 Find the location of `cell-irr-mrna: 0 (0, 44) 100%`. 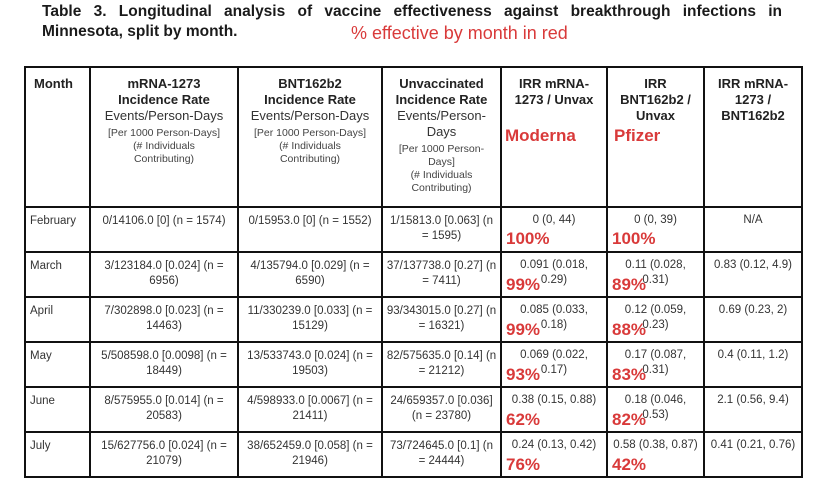

cell-irr-mrna: 0 (0, 44) 100% is located at coordinates (554, 229).